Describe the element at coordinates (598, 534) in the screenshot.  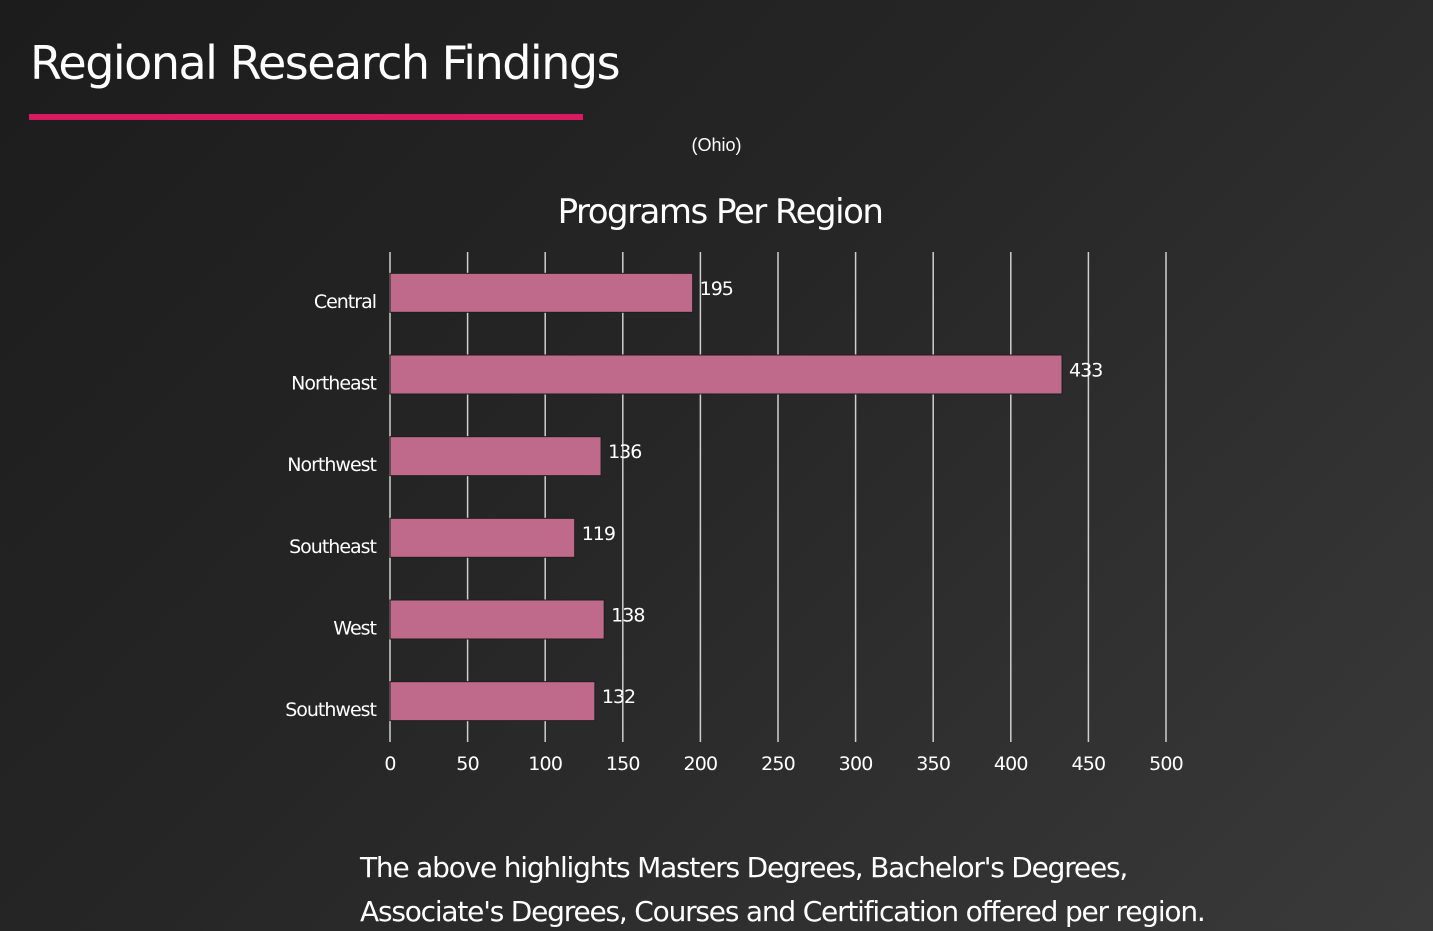
I see `data-label: 119` at that location.